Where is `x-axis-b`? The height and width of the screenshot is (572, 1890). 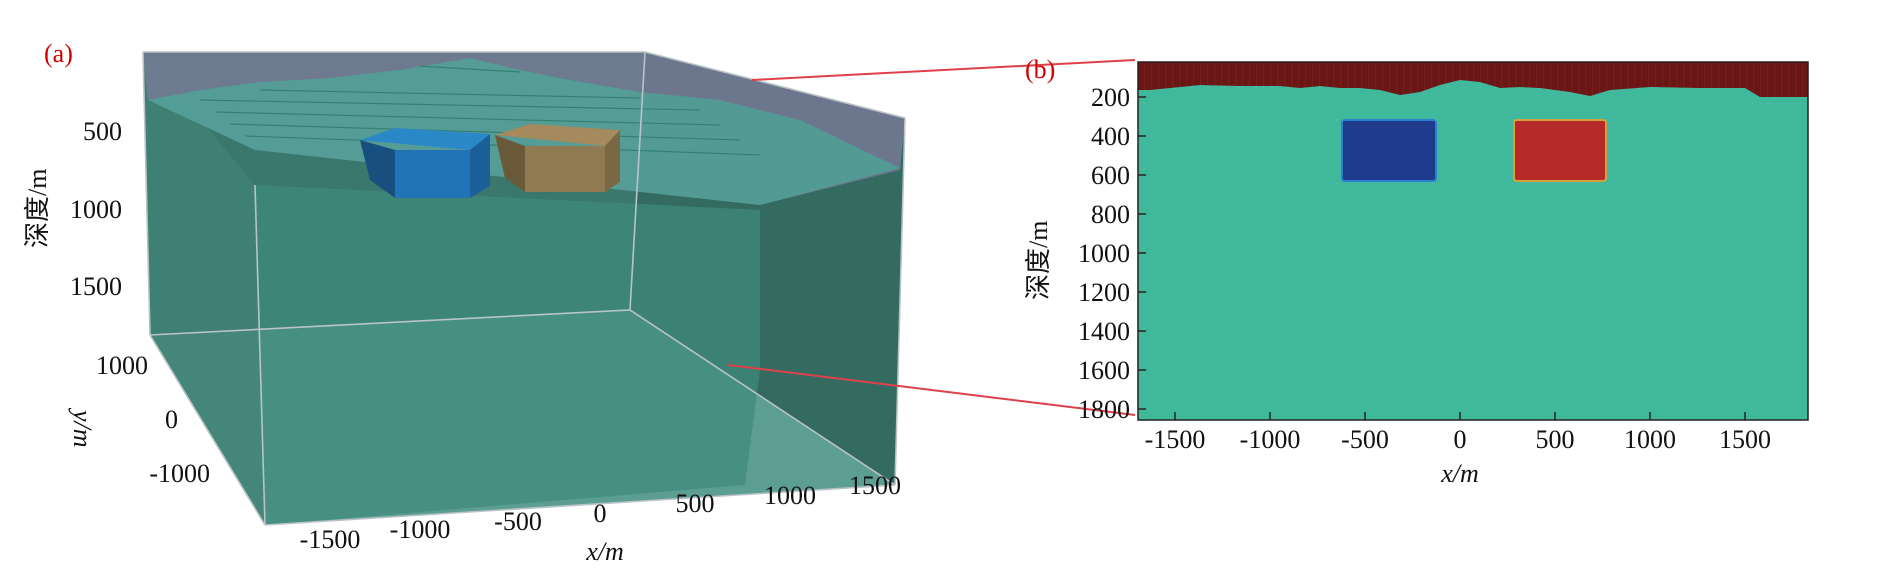 x-axis-b is located at coordinates (1460, 416).